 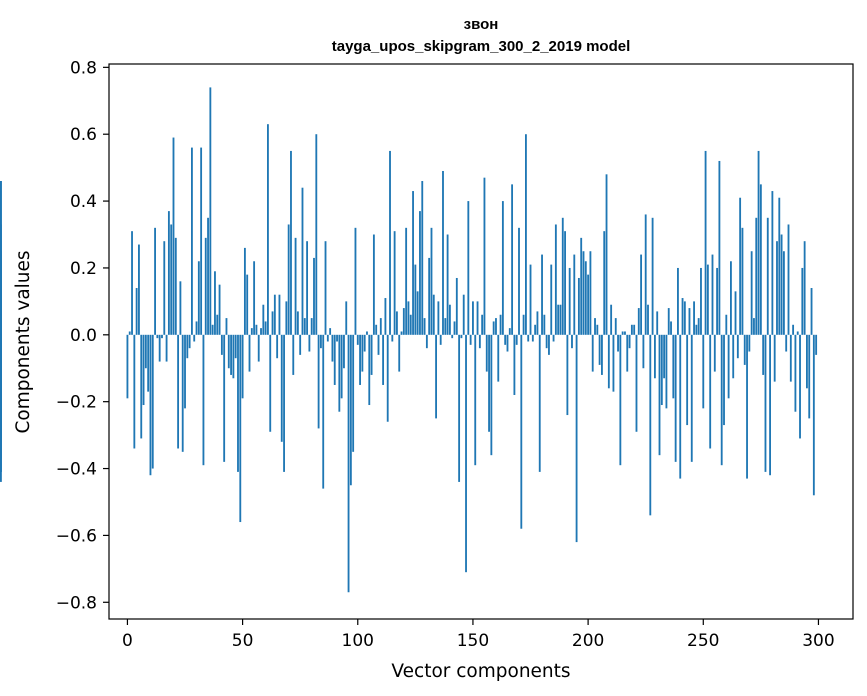 I want to click on y-axis-label: Components values, so click(x=23, y=341).